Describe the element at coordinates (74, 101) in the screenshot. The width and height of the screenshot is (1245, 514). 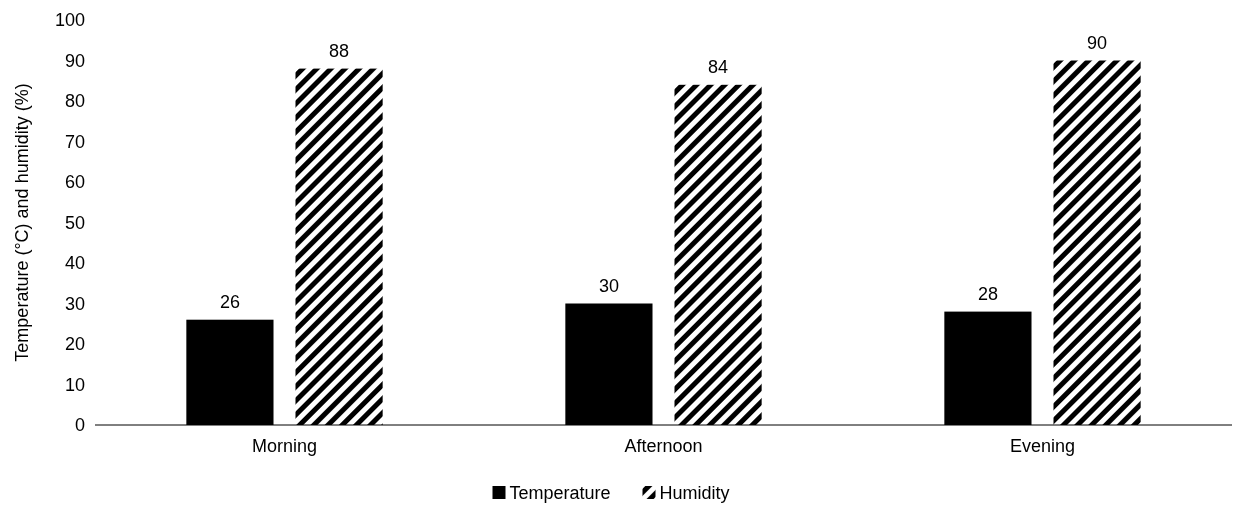
I see `y-tick-label: 80` at that location.